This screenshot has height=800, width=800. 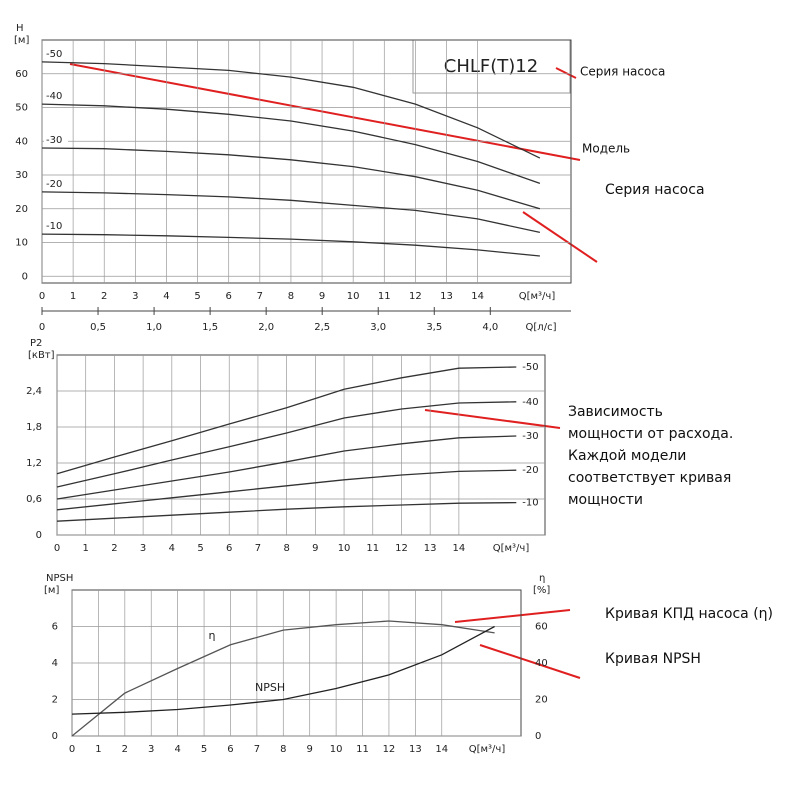 I want to click on y-tick-label: 30, so click(x=21, y=175).